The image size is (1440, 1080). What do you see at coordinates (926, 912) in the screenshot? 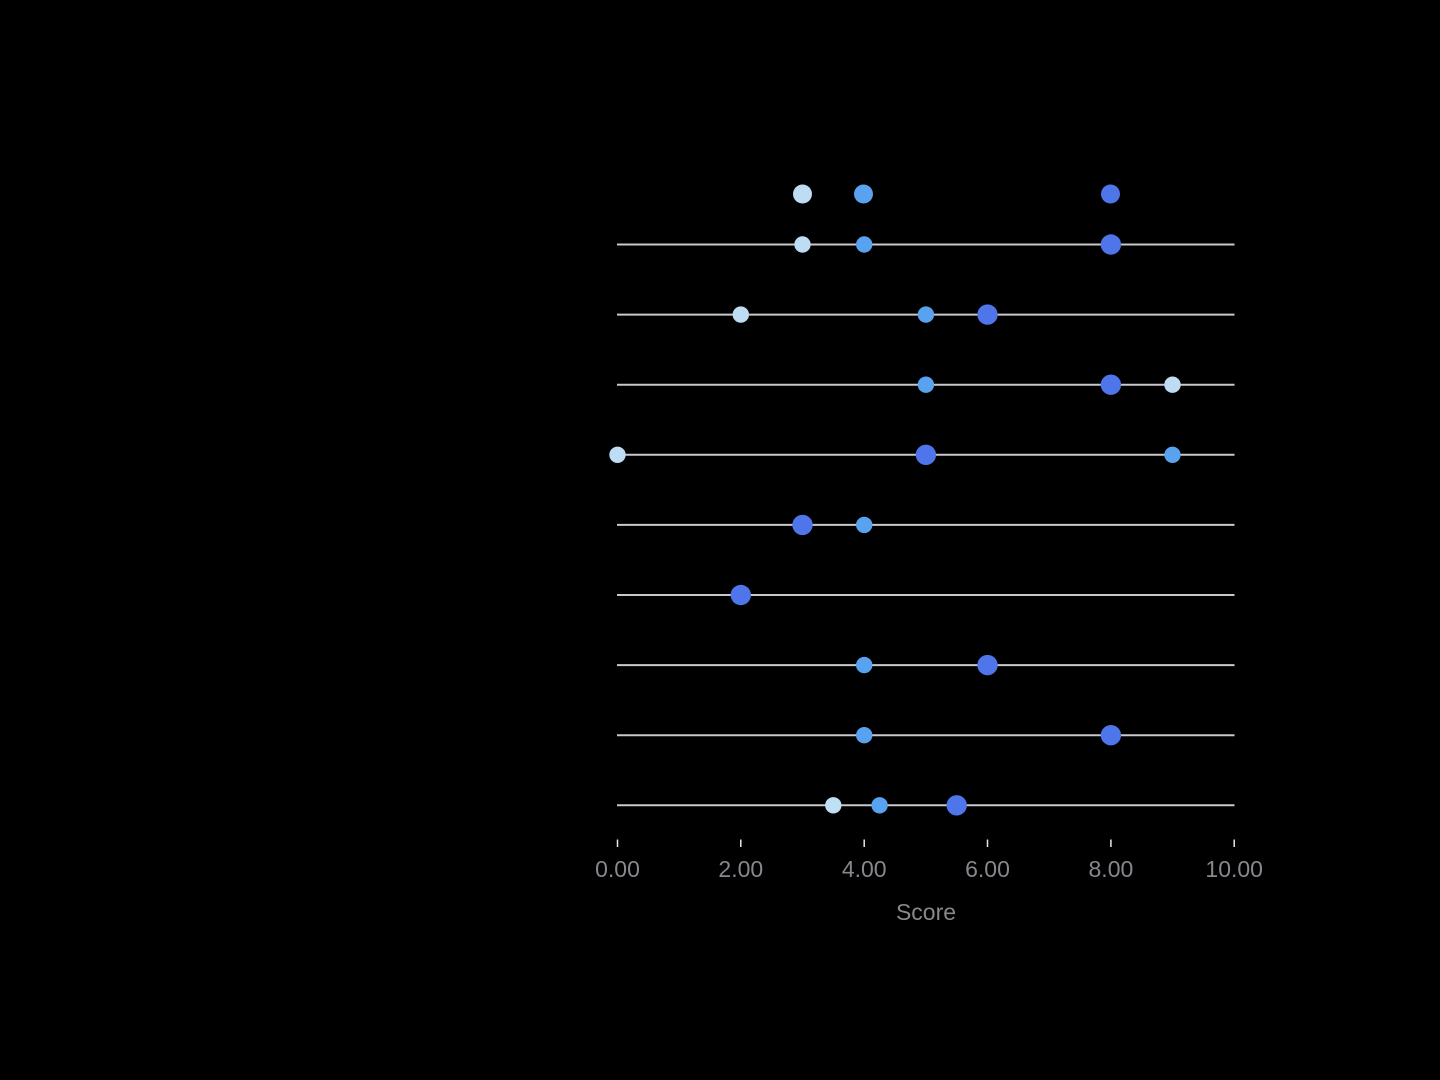
I see `svg-text: Score` at bounding box center [926, 912].